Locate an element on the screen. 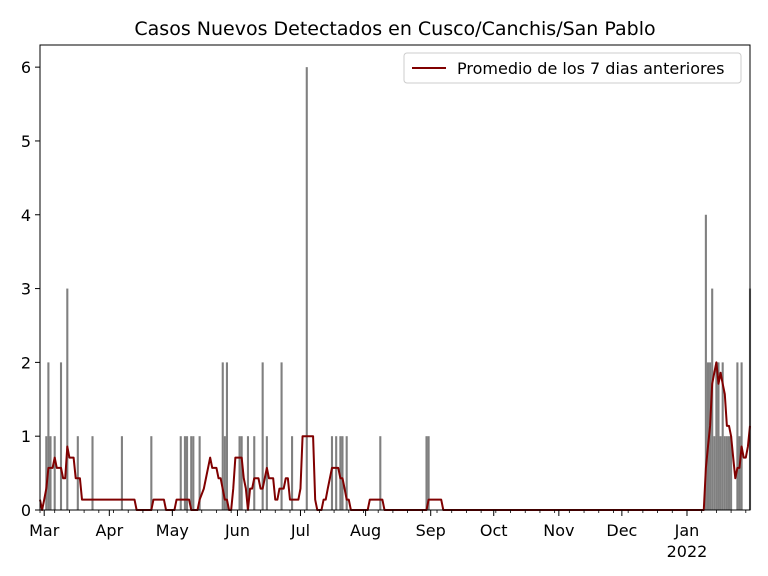 The width and height of the screenshot is (768, 576). x-tick-label: Jul is located at coordinates (300, 530).